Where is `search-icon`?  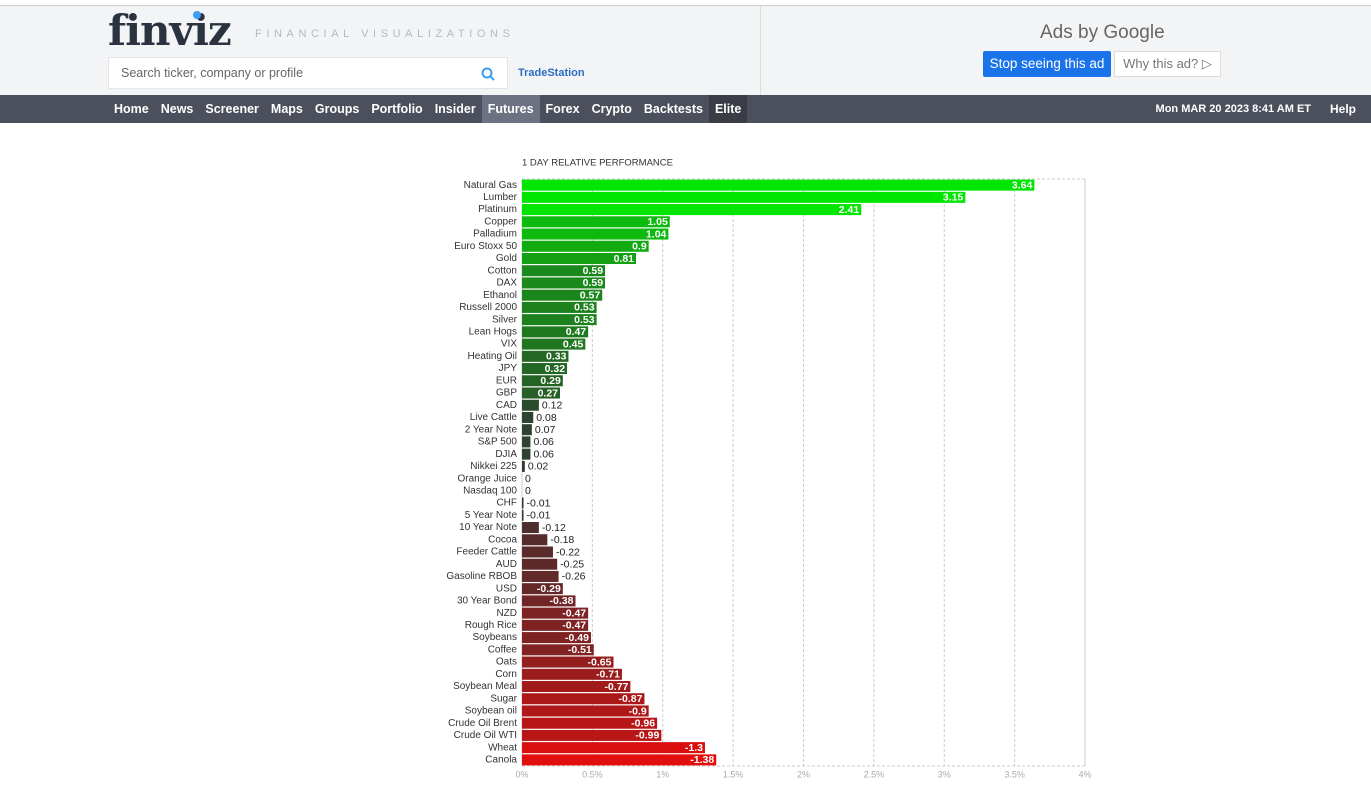
search-icon is located at coordinates (488, 74).